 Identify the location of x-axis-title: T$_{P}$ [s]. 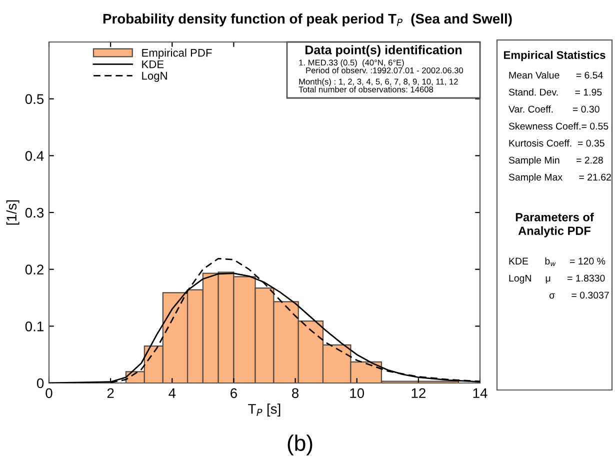
(264, 410).